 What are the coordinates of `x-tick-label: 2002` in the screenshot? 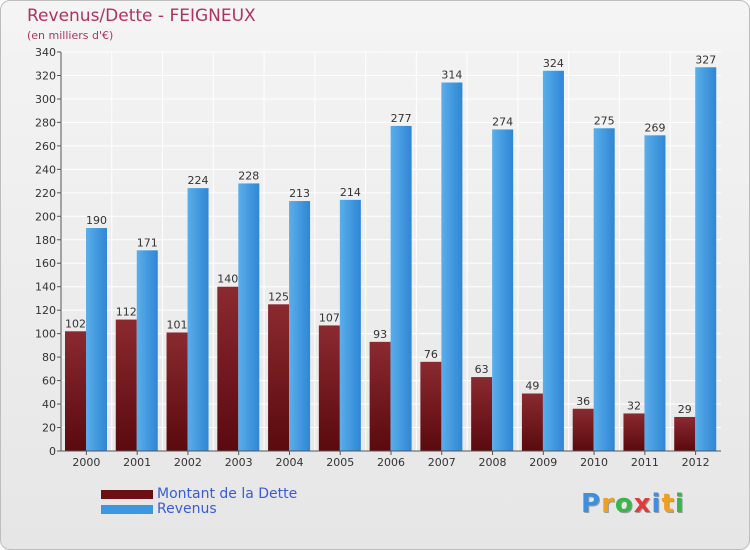 It's located at (188, 462).